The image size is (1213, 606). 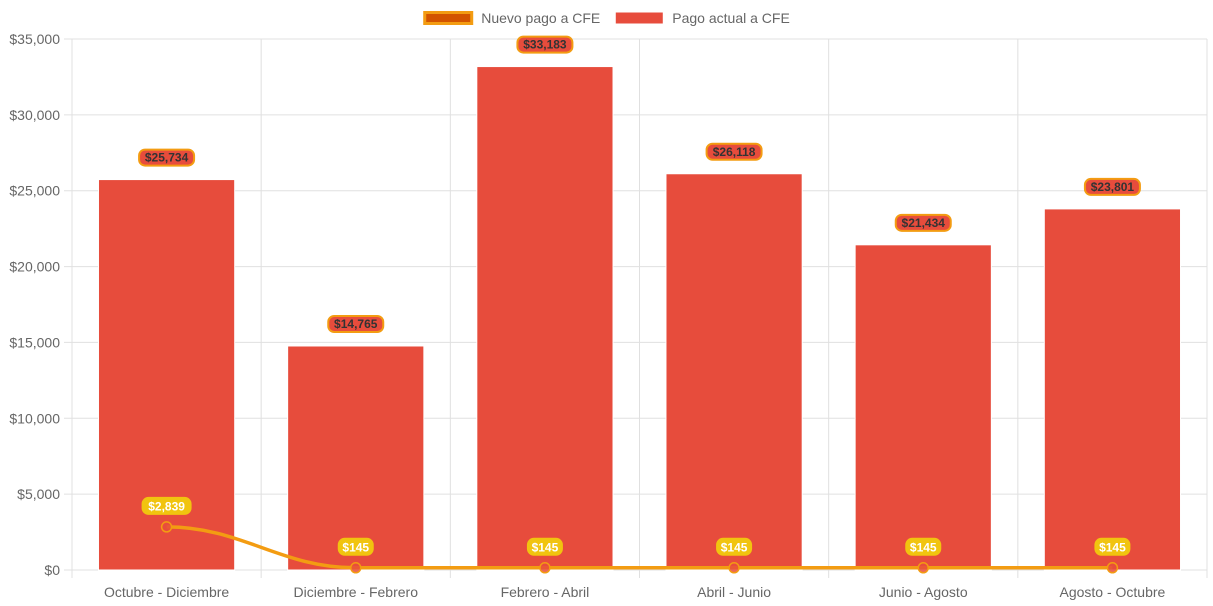 What do you see at coordinates (38, 494) in the screenshot?
I see `y-tick-label: $5,000` at bounding box center [38, 494].